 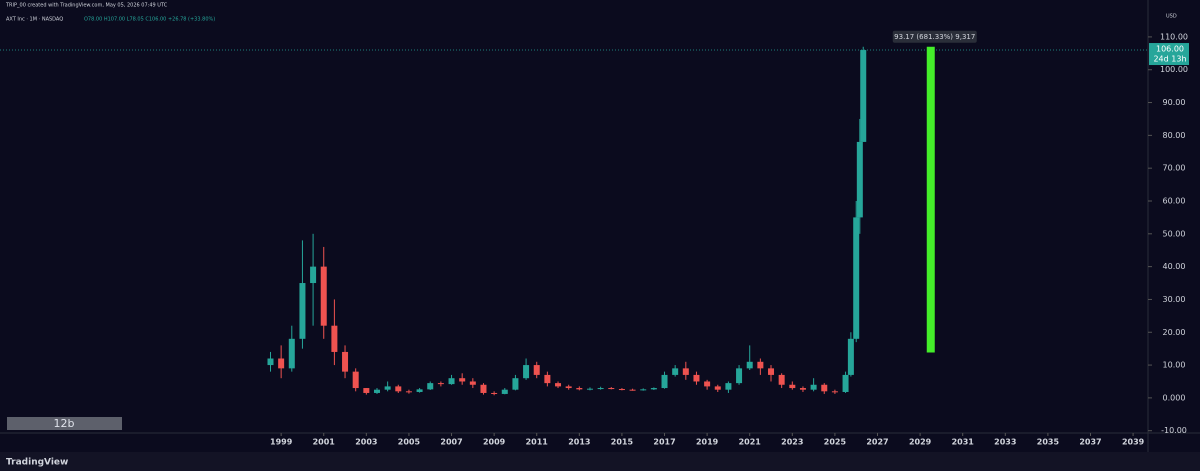 What do you see at coordinates (1048, 442) in the screenshot?
I see `x-tick-label: 2035` at bounding box center [1048, 442].